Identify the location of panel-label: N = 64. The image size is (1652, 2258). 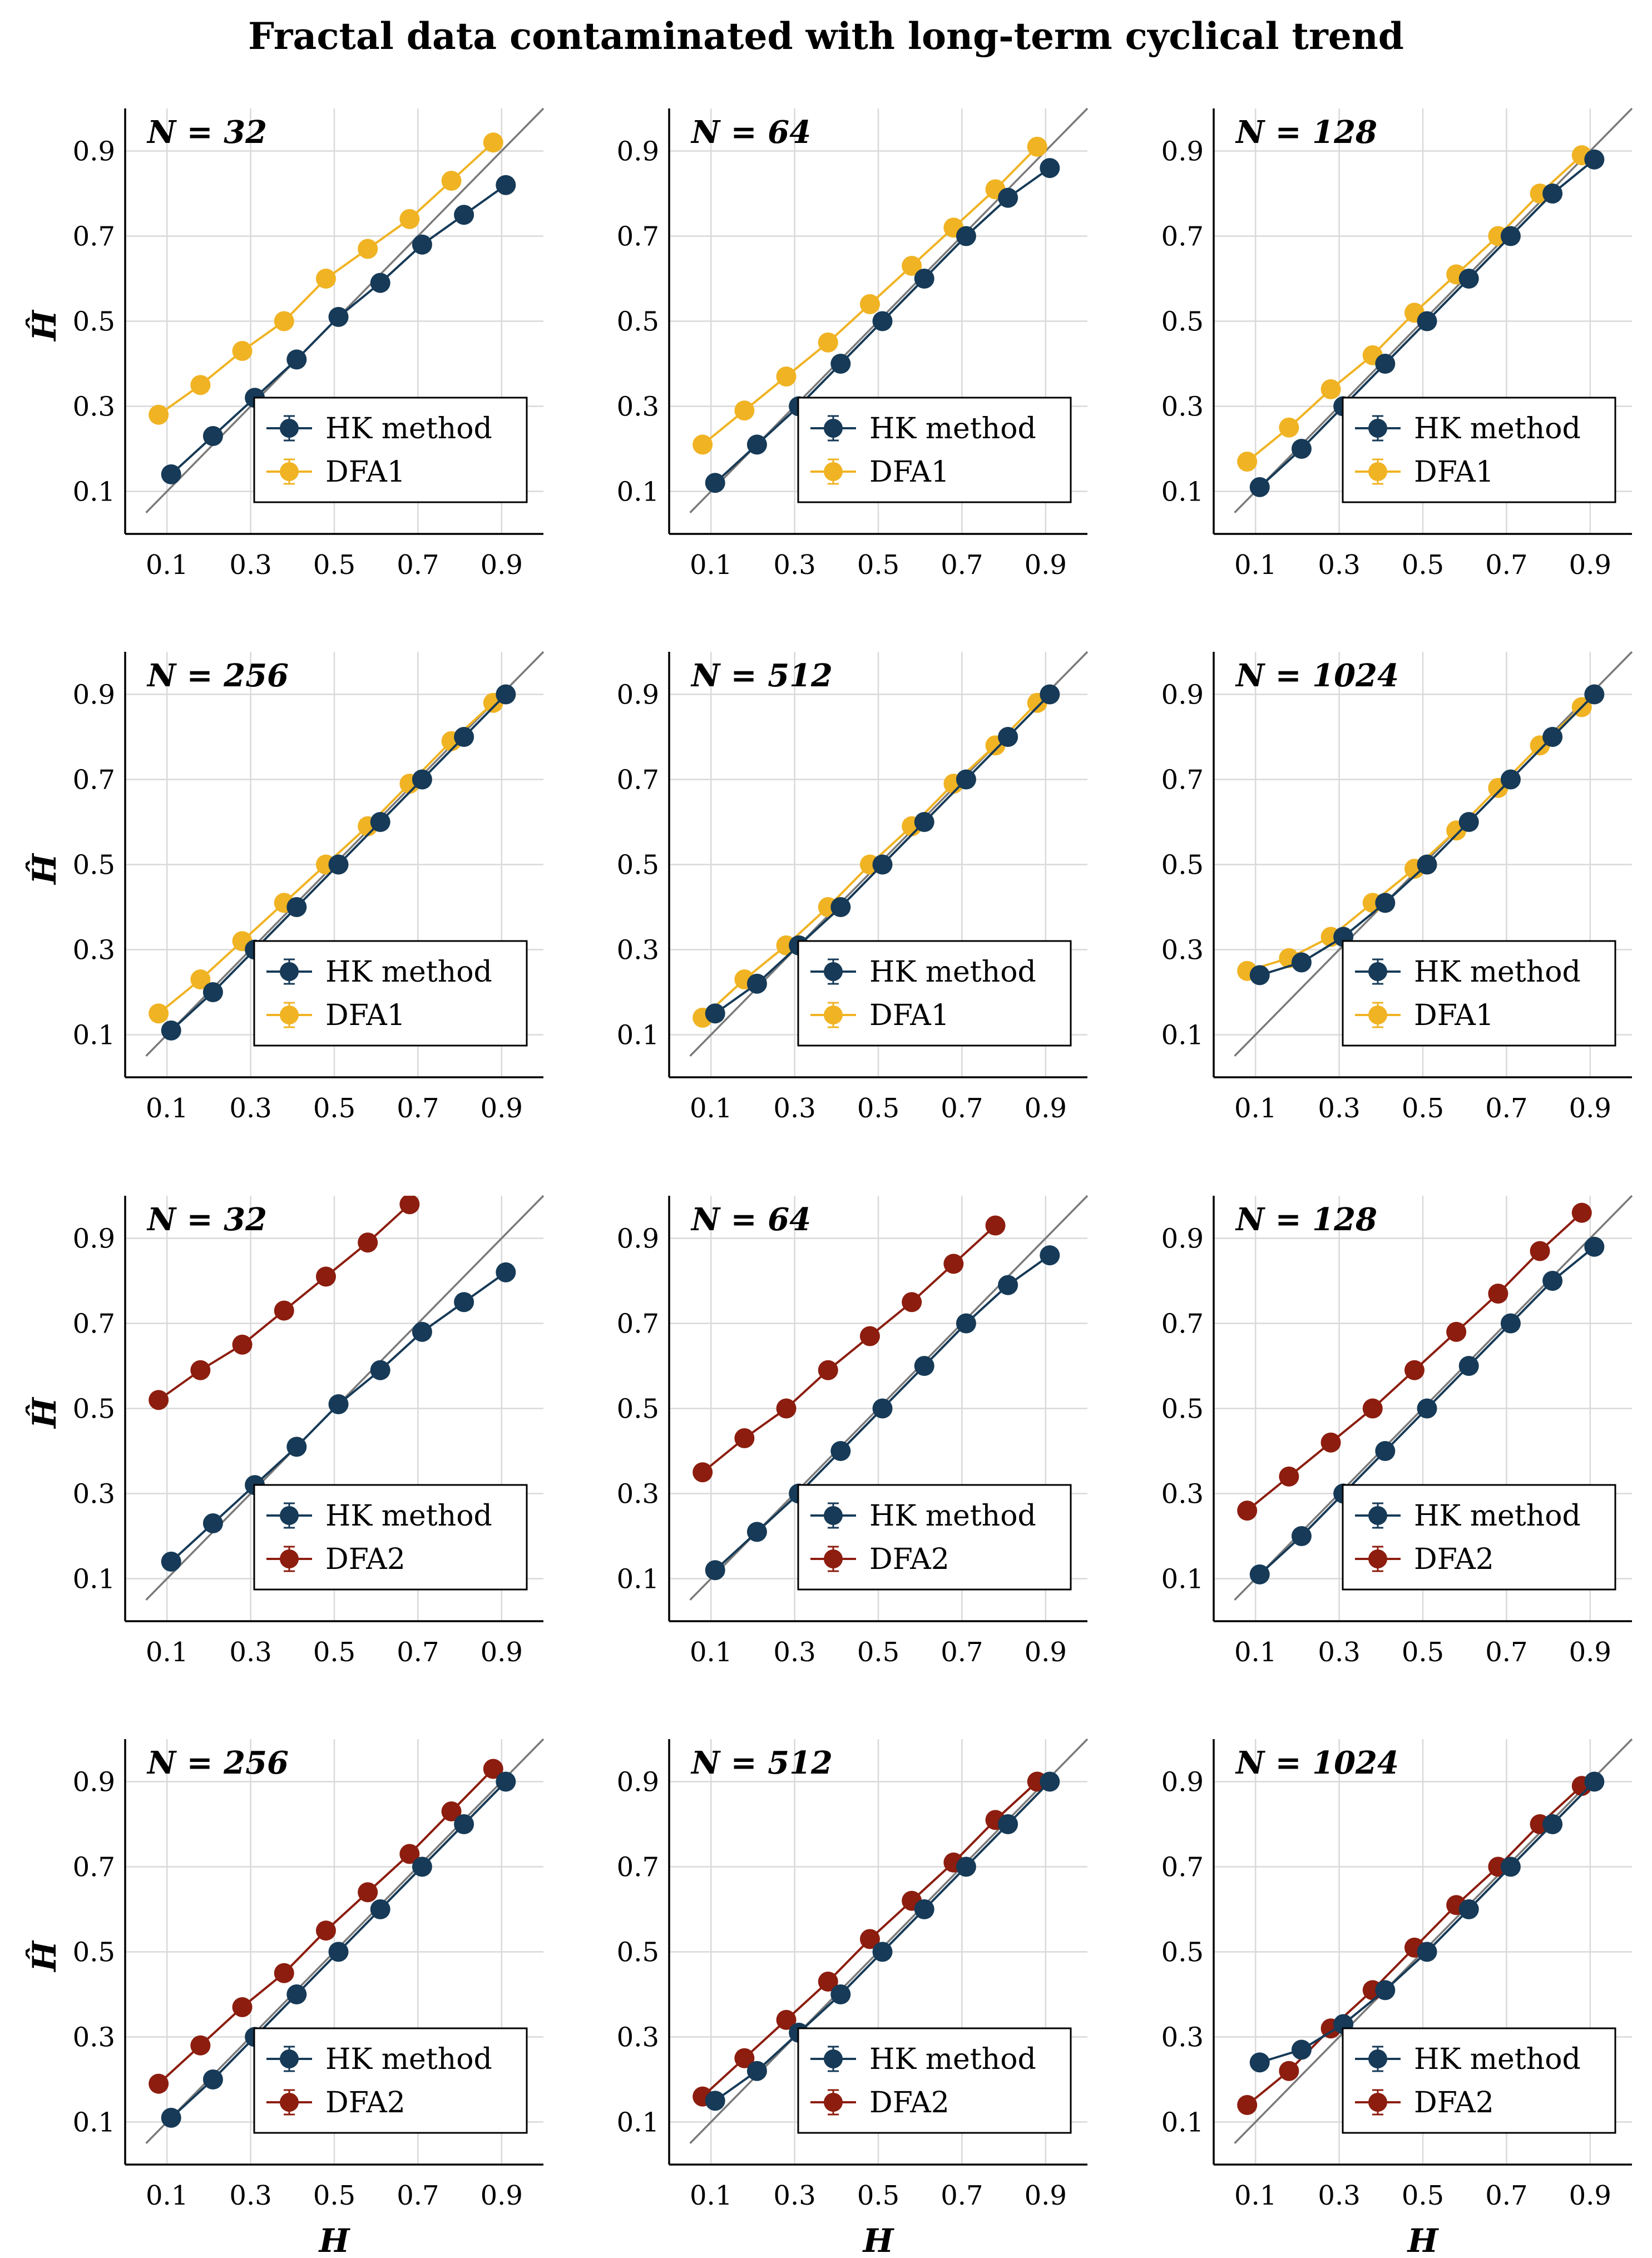
(750, 132).